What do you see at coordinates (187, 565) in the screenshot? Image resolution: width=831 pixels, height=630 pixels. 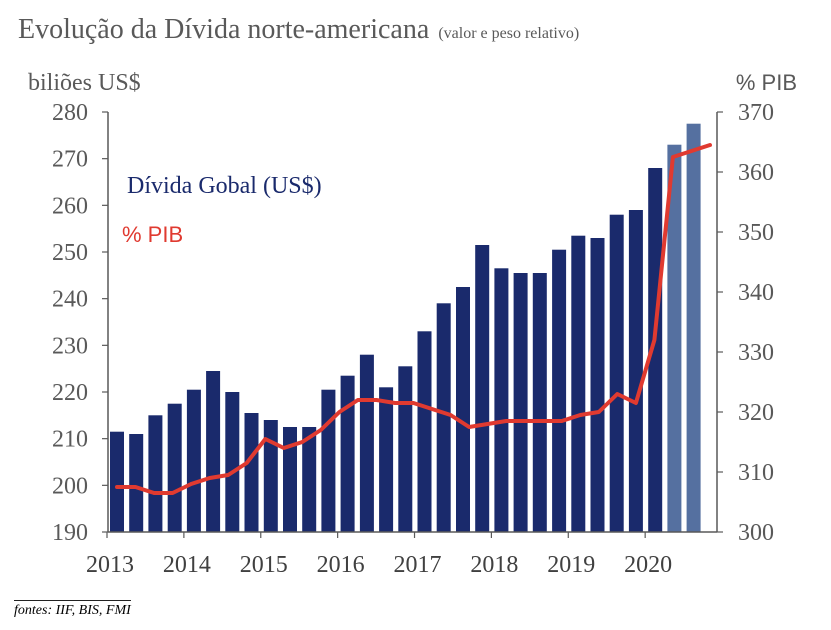 I see `x-tick-label: 2014` at bounding box center [187, 565].